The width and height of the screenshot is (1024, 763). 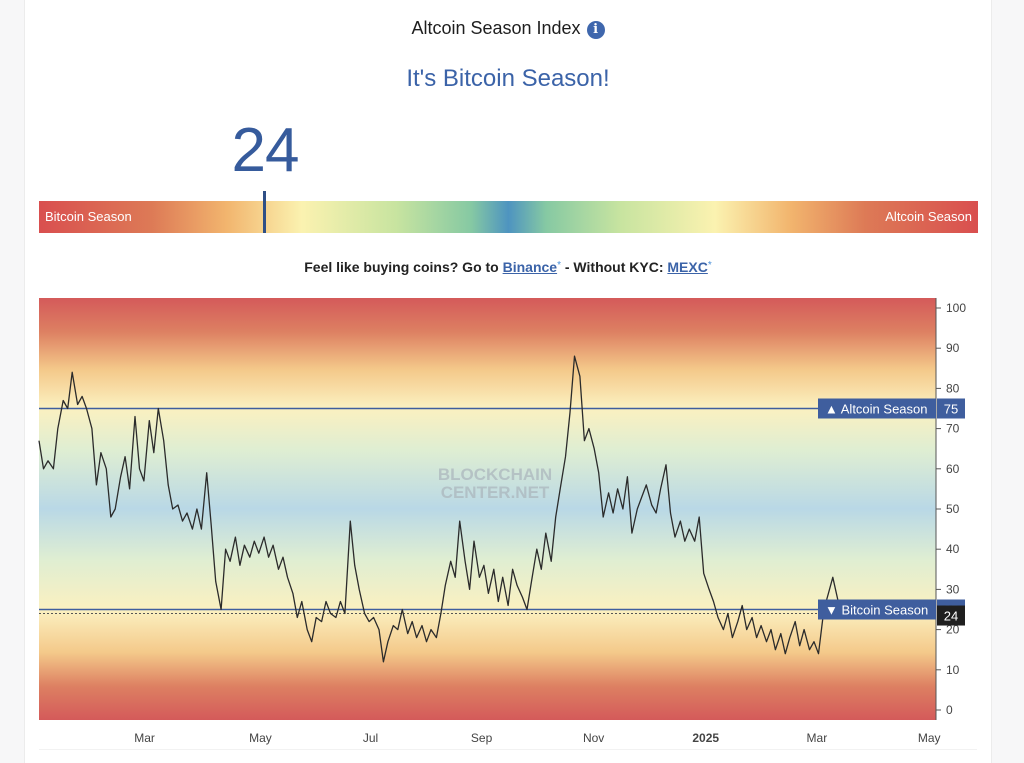 I want to click on y-axis: 0 10 20 30 40 50 60 70 80 90 100, so click(x=951, y=509).